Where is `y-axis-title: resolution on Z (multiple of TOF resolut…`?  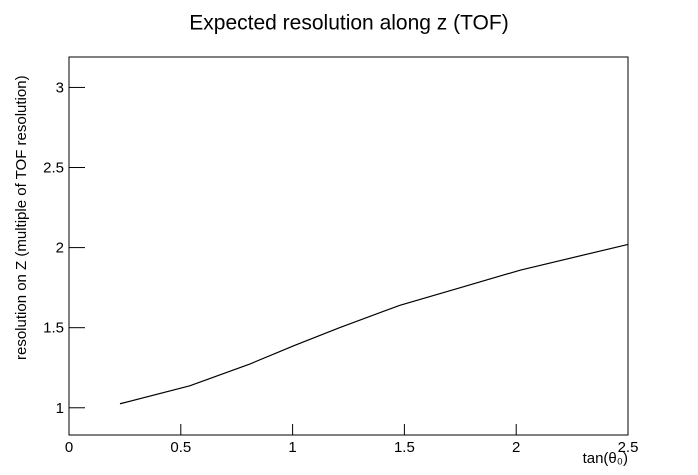
y-axis-title: resolution on Z (multiple of TOF resolut… is located at coordinates (21, 217).